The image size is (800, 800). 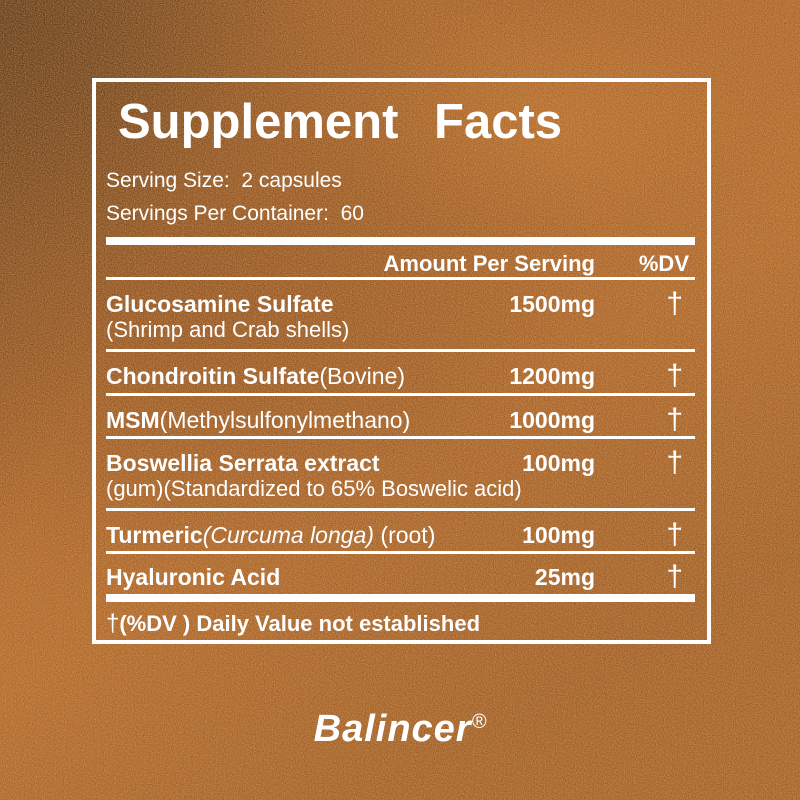 I want to click on table-row-hyaluronic: Hyaluronic Acid 25mg †, so click(x=400, y=578).